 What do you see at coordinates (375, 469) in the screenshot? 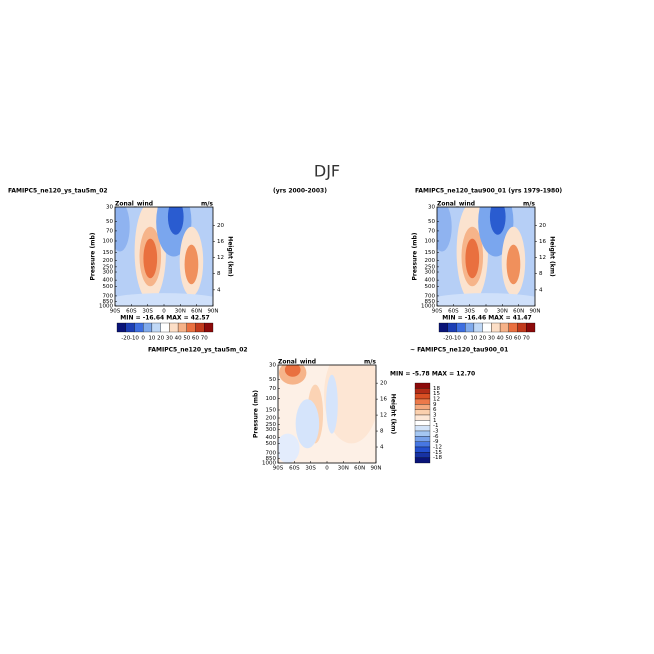
I see `x-tick-label: 90N` at bounding box center [375, 469].